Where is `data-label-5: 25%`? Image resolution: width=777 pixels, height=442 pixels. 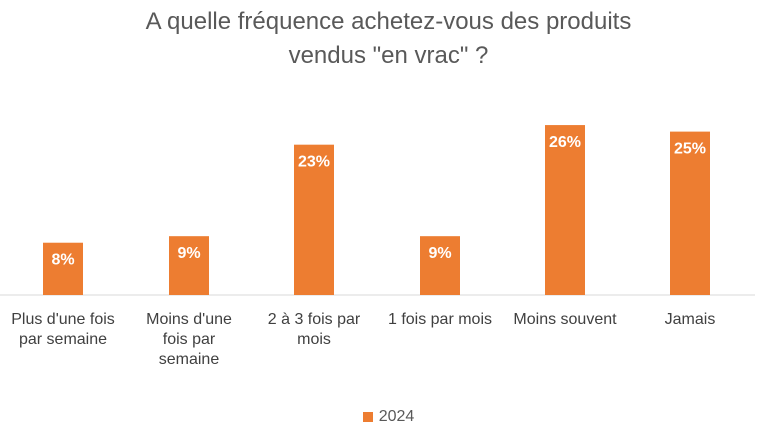 data-label-5: 25% is located at coordinates (690, 149).